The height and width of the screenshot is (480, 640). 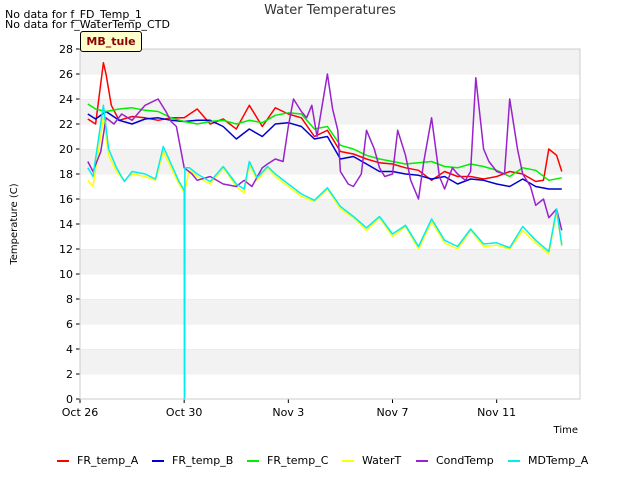 What do you see at coordinates (330, 10) in the screenshot?
I see `chart-title: Water Temperatures` at bounding box center [330, 10].